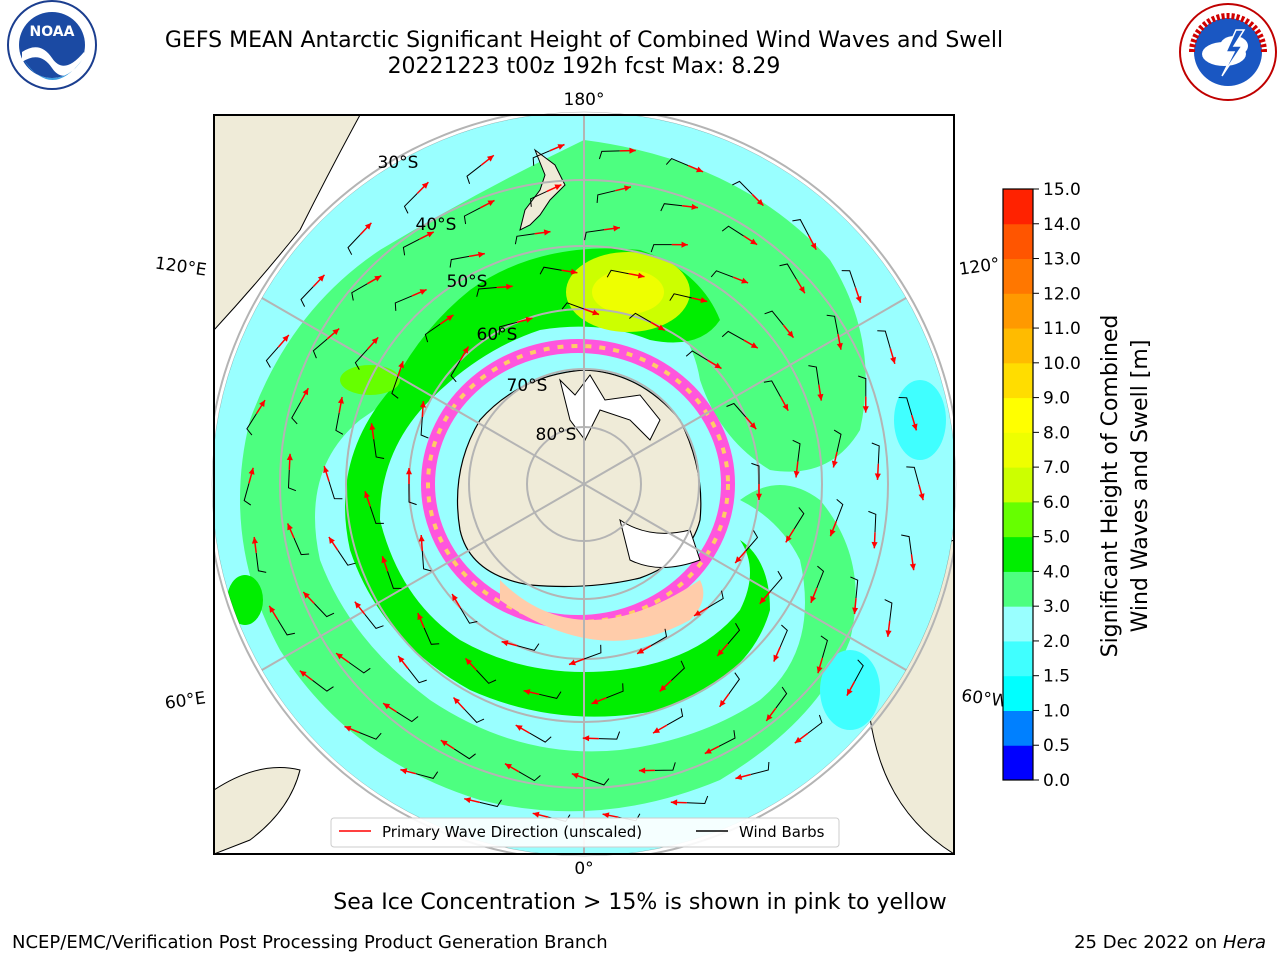 The height and width of the screenshot is (960, 1280). What do you see at coordinates (1056, 642) in the screenshot?
I see `colorbar-tick-label: 2.0` at bounding box center [1056, 642].